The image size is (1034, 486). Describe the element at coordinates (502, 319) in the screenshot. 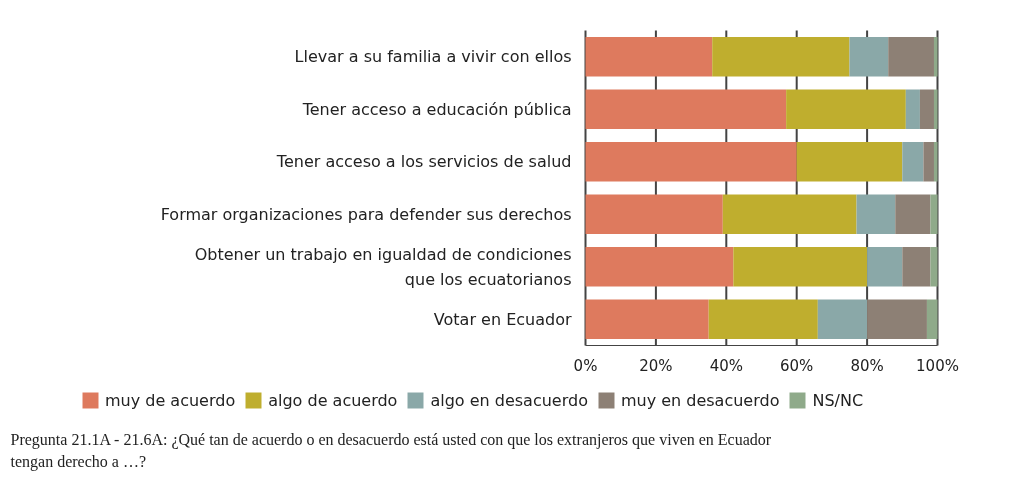

I see `y-tick-label: Votar en Ecuador` at that location.